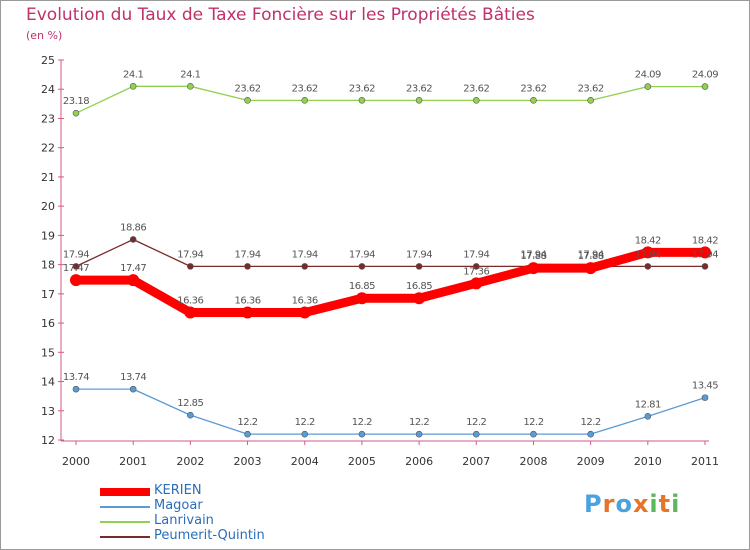 Image resolution: width=750 pixels, height=550 pixels. I want to click on data-label-kerien: 17.88, so click(533, 256).